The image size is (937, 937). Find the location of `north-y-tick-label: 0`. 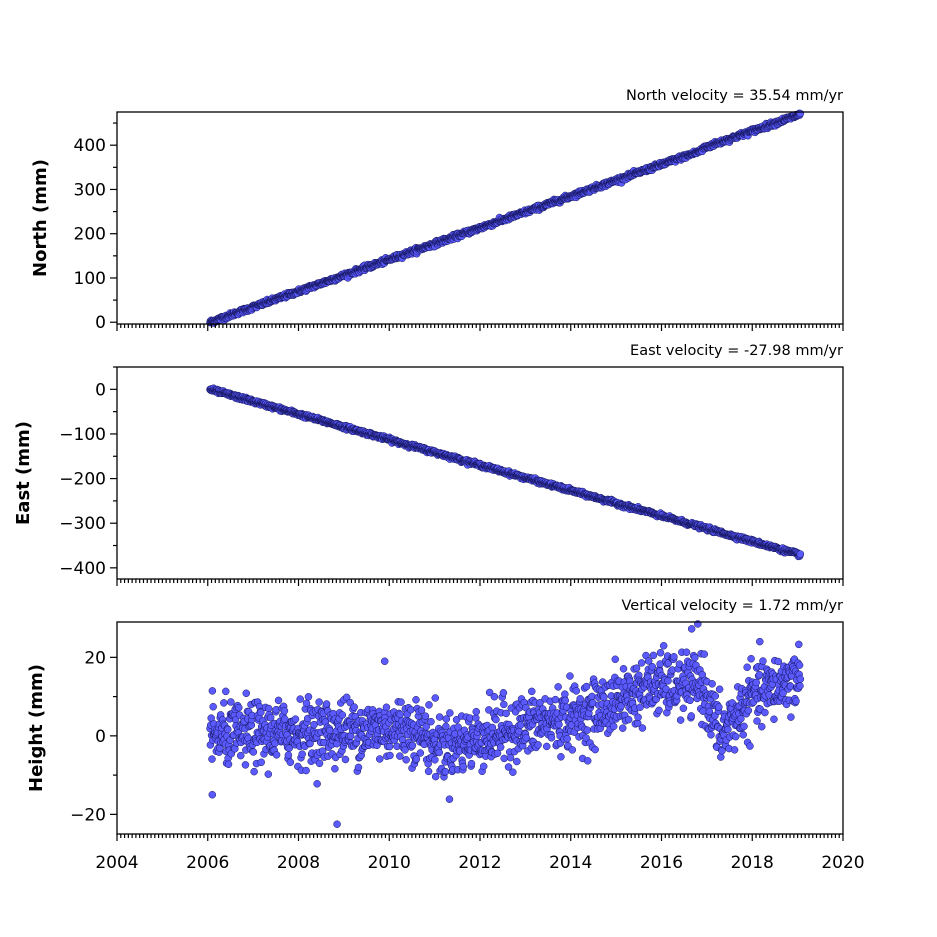

north-y-tick-label: 0 is located at coordinates (100, 323).